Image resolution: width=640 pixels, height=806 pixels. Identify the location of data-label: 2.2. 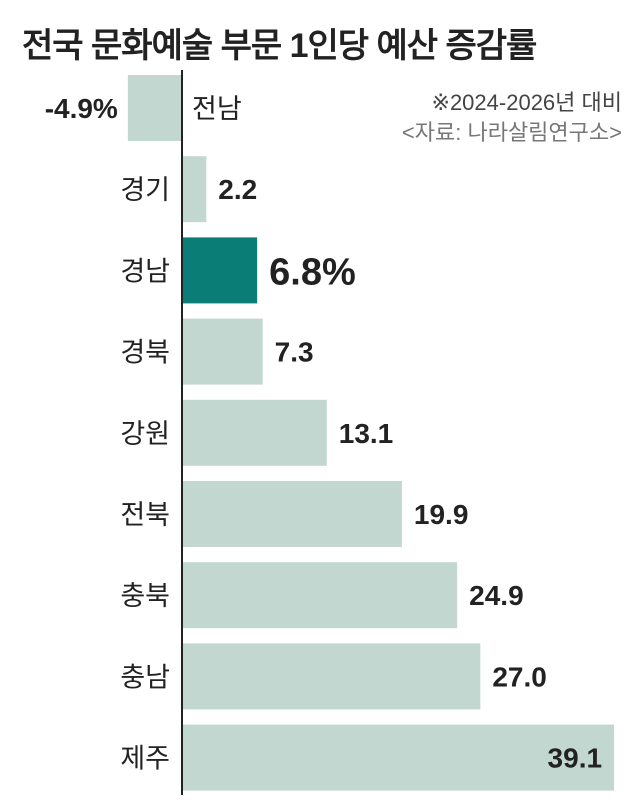
(237, 189).